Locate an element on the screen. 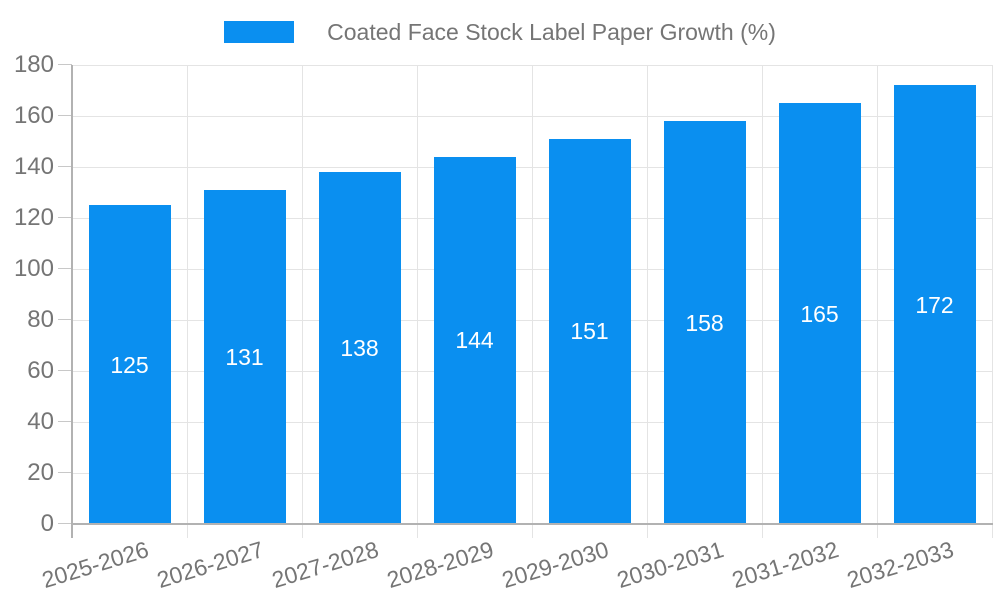 The width and height of the screenshot is (1000, 600). x-axis-line is located at coordinates (532, 524).